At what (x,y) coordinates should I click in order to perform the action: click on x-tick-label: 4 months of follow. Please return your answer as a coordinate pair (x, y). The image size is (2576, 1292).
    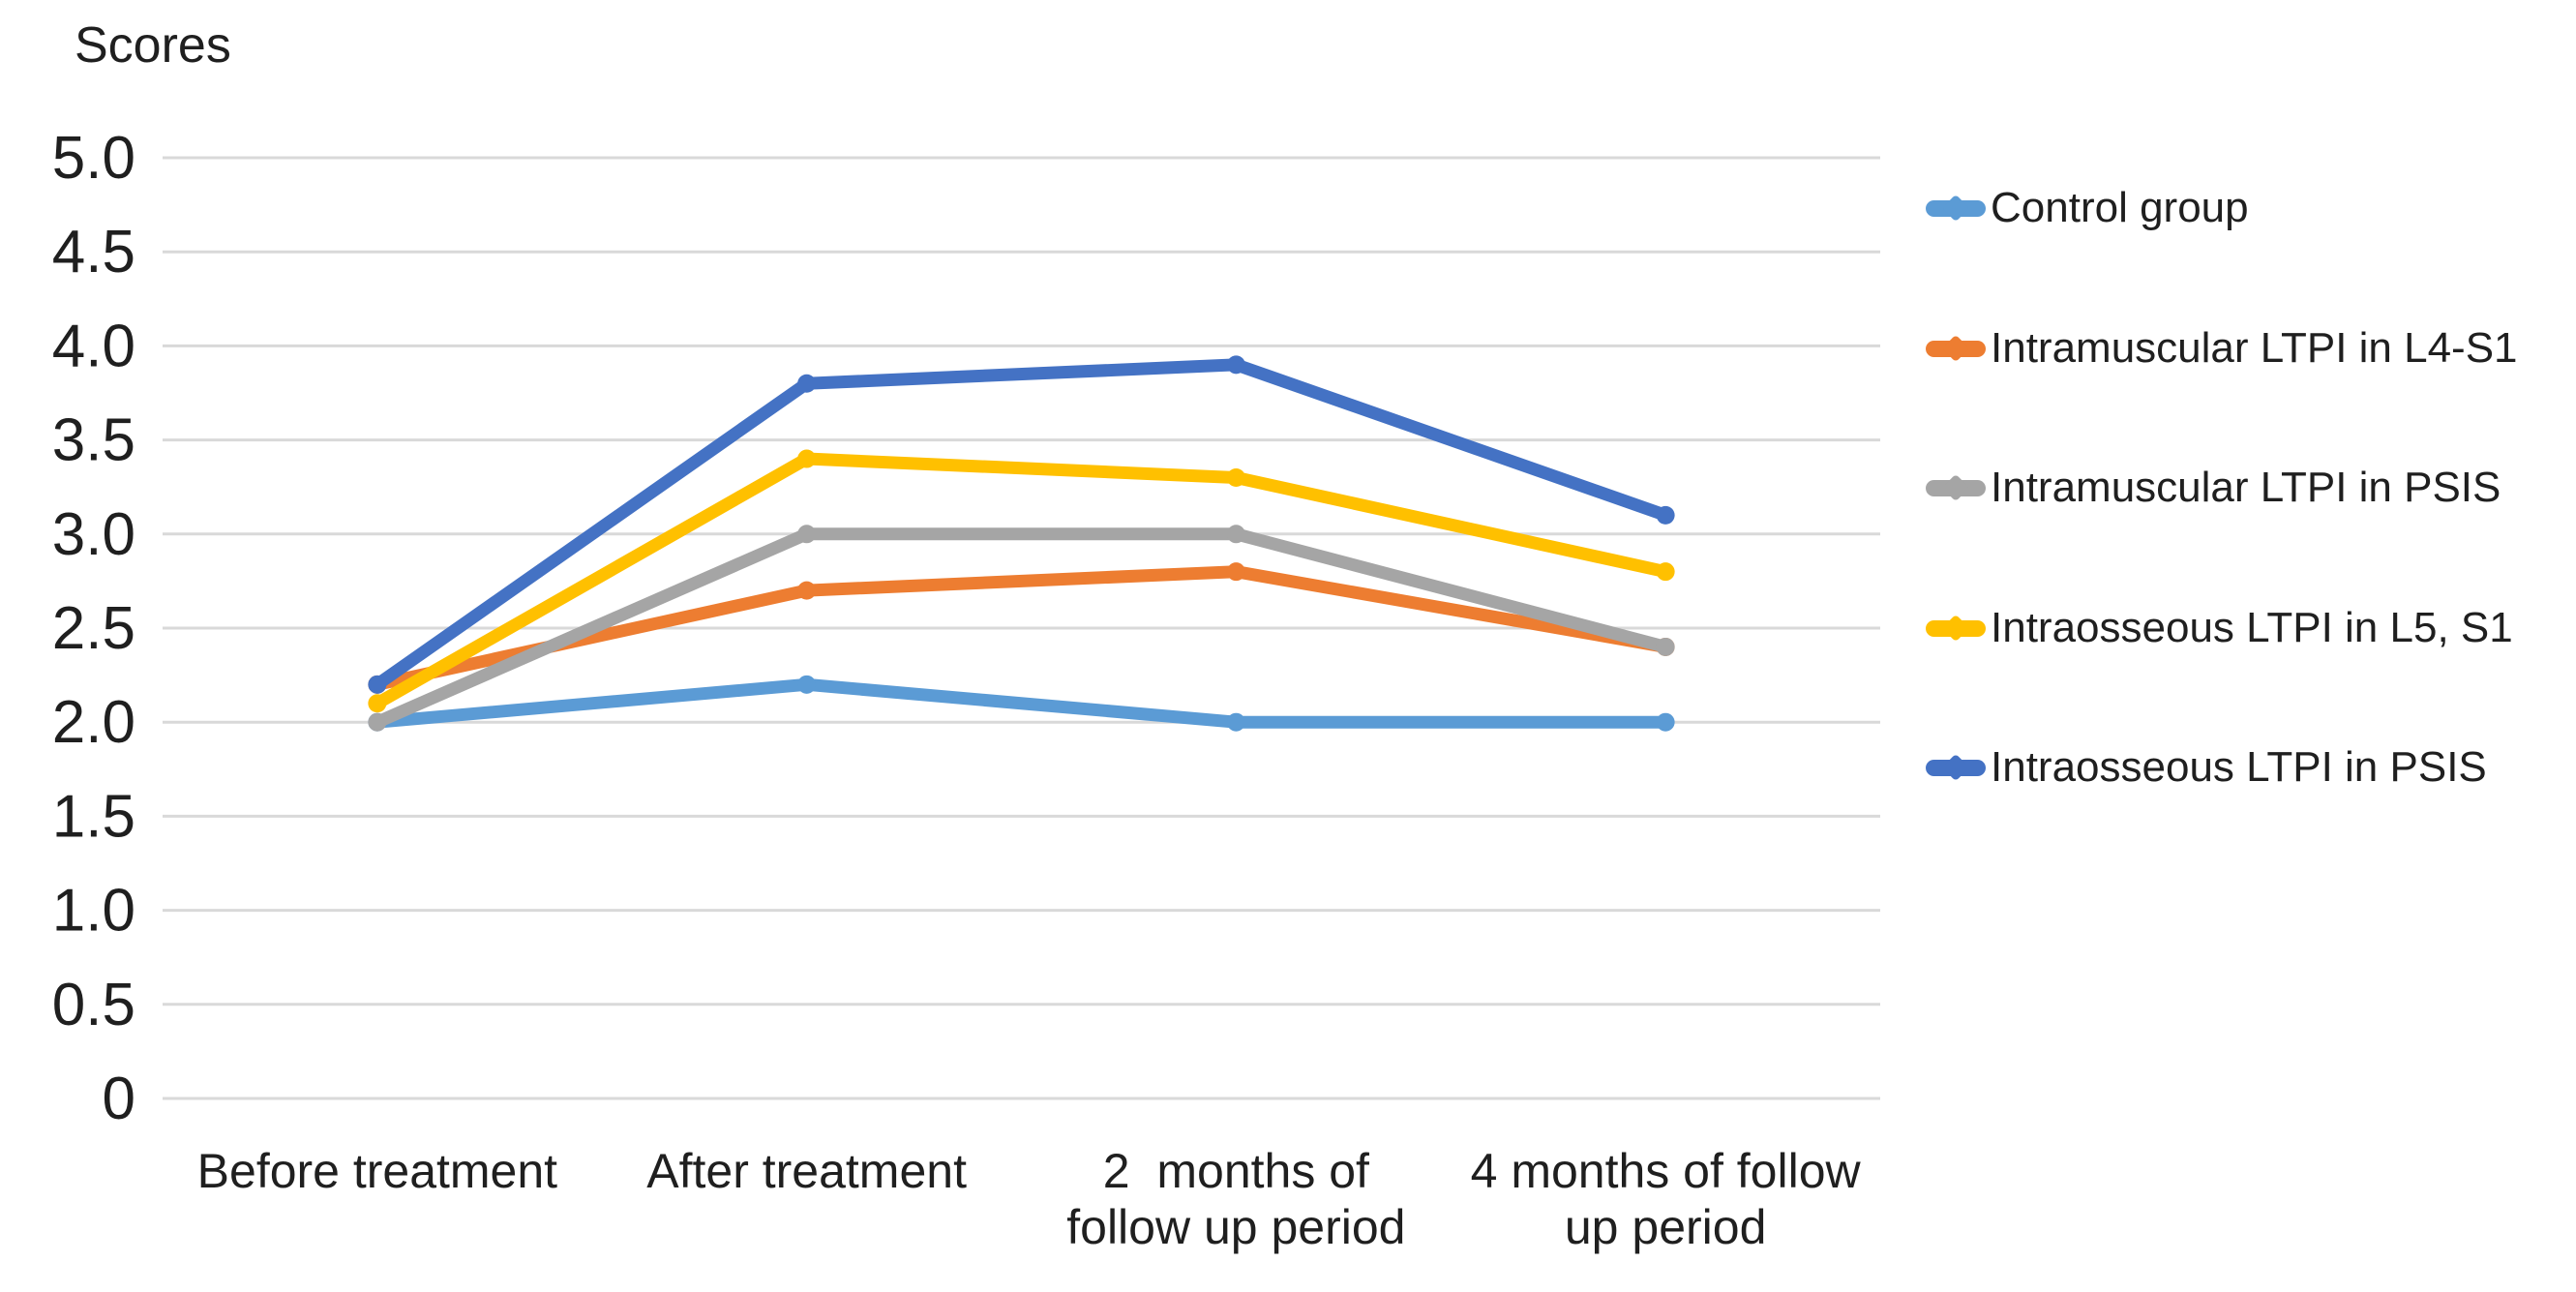
    Looking at the image, I should click on (1666, 1171).